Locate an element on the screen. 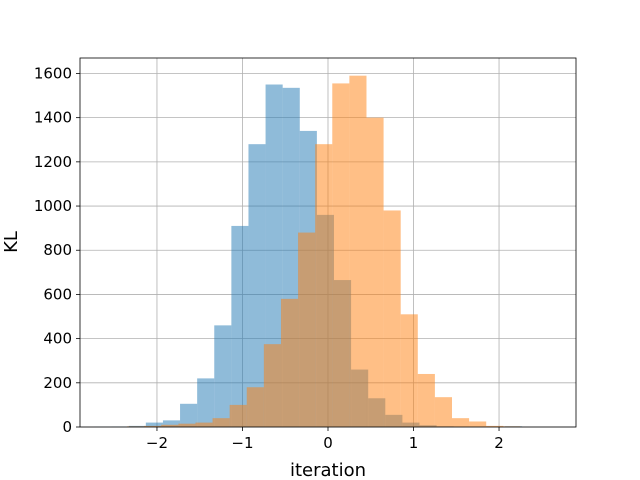 The height and width of the screenshot is (480, 640). x-tick-label: −2 is located at coordinates (157, 443).